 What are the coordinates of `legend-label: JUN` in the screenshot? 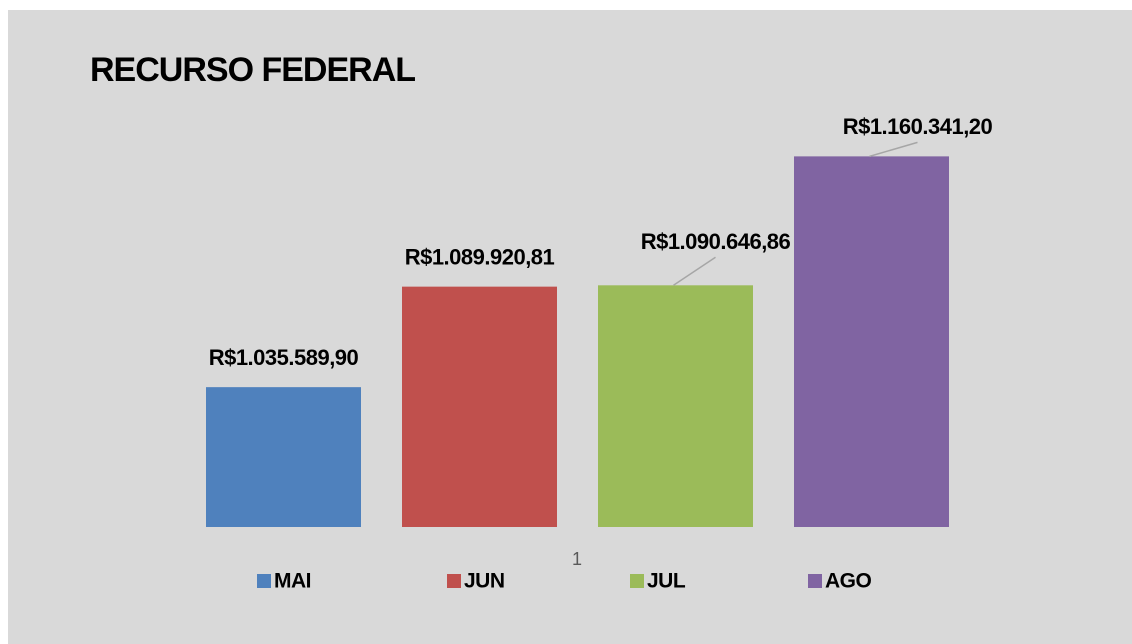 It's located at (484, 581).